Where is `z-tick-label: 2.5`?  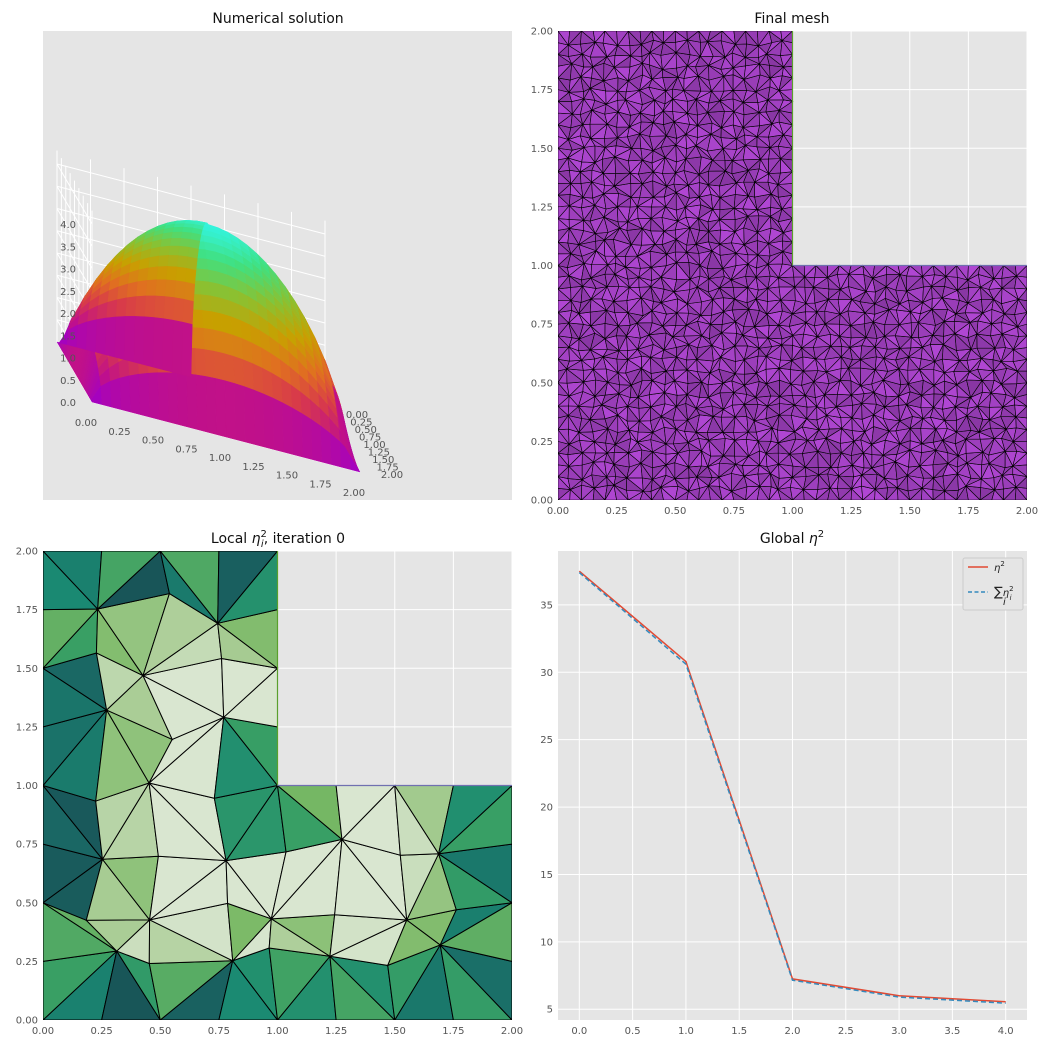 z-tick-label: 2.5 is located at coordinates (68, 292).